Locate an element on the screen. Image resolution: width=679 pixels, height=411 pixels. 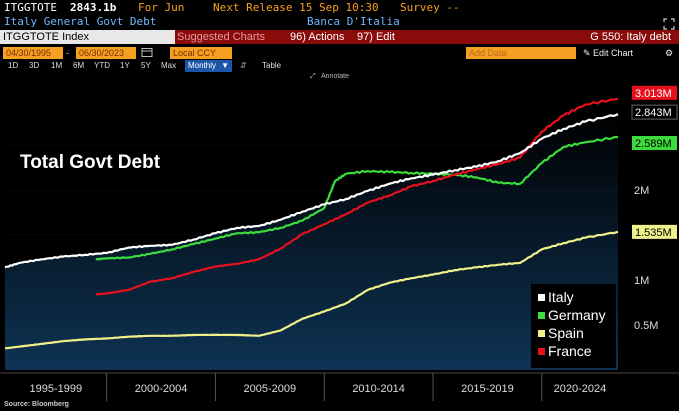
range-button: 3D is located at coordinates (34, 65).